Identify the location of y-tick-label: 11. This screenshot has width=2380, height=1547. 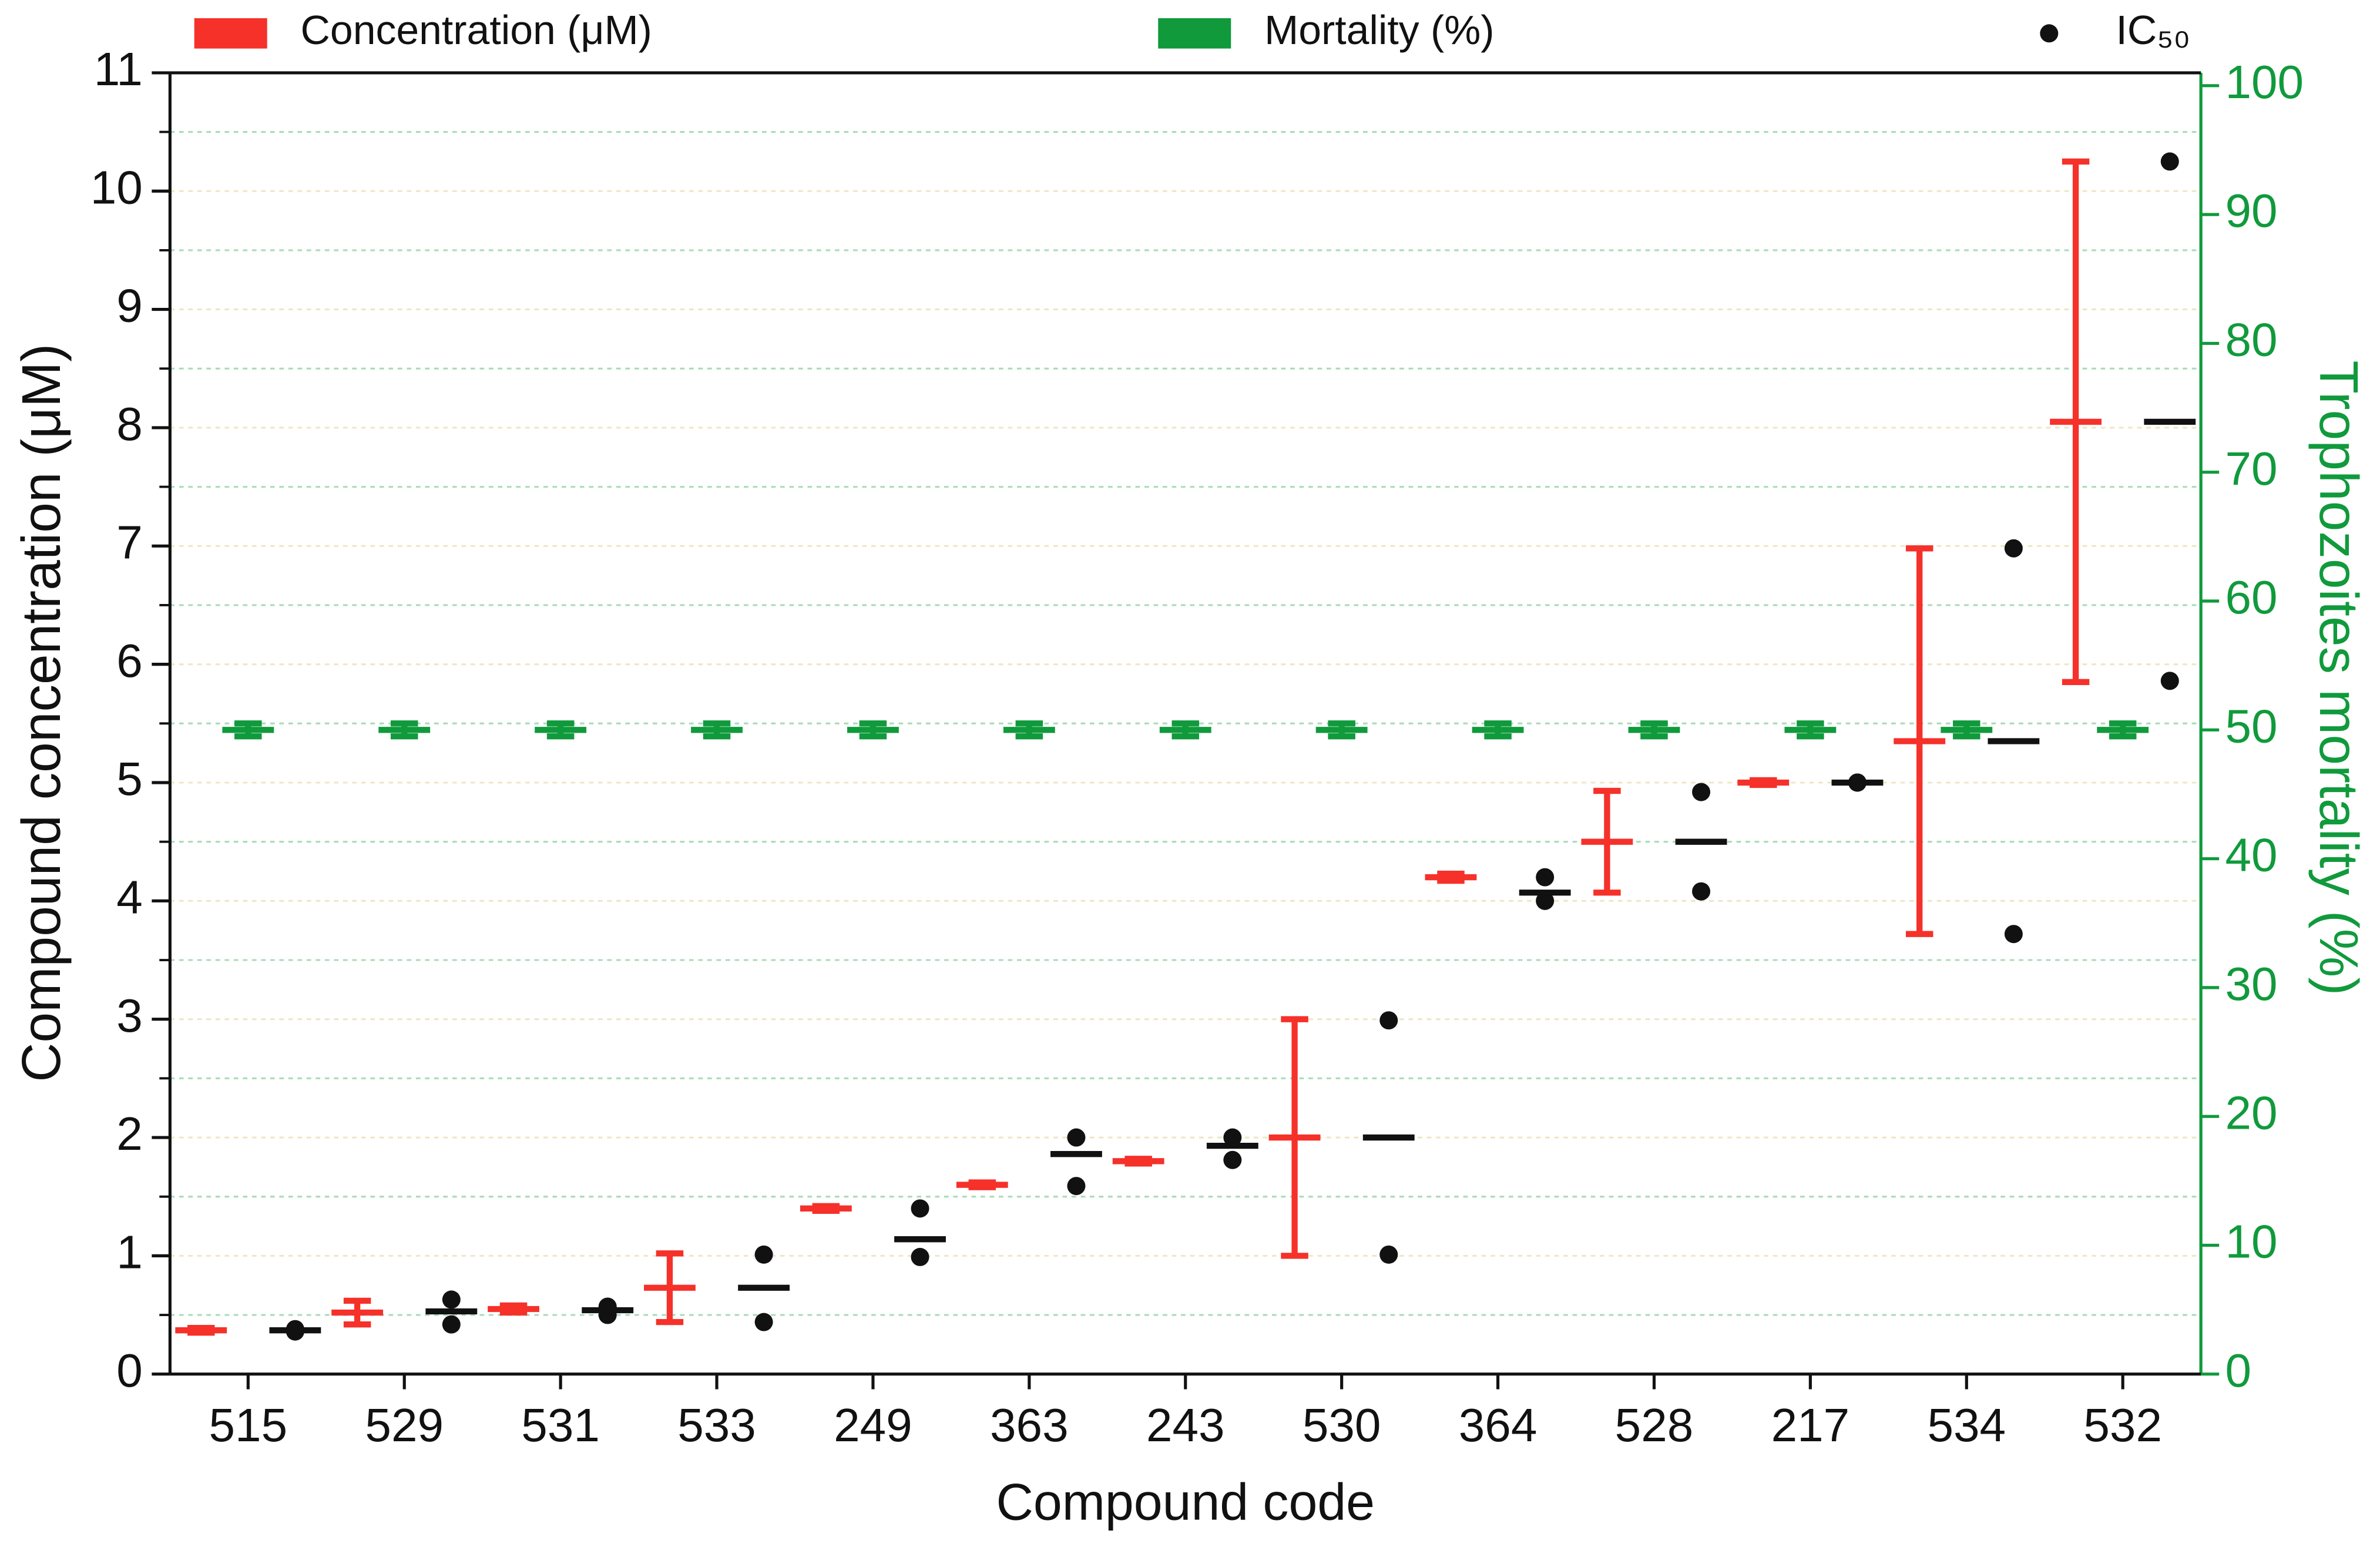
(118, 69).